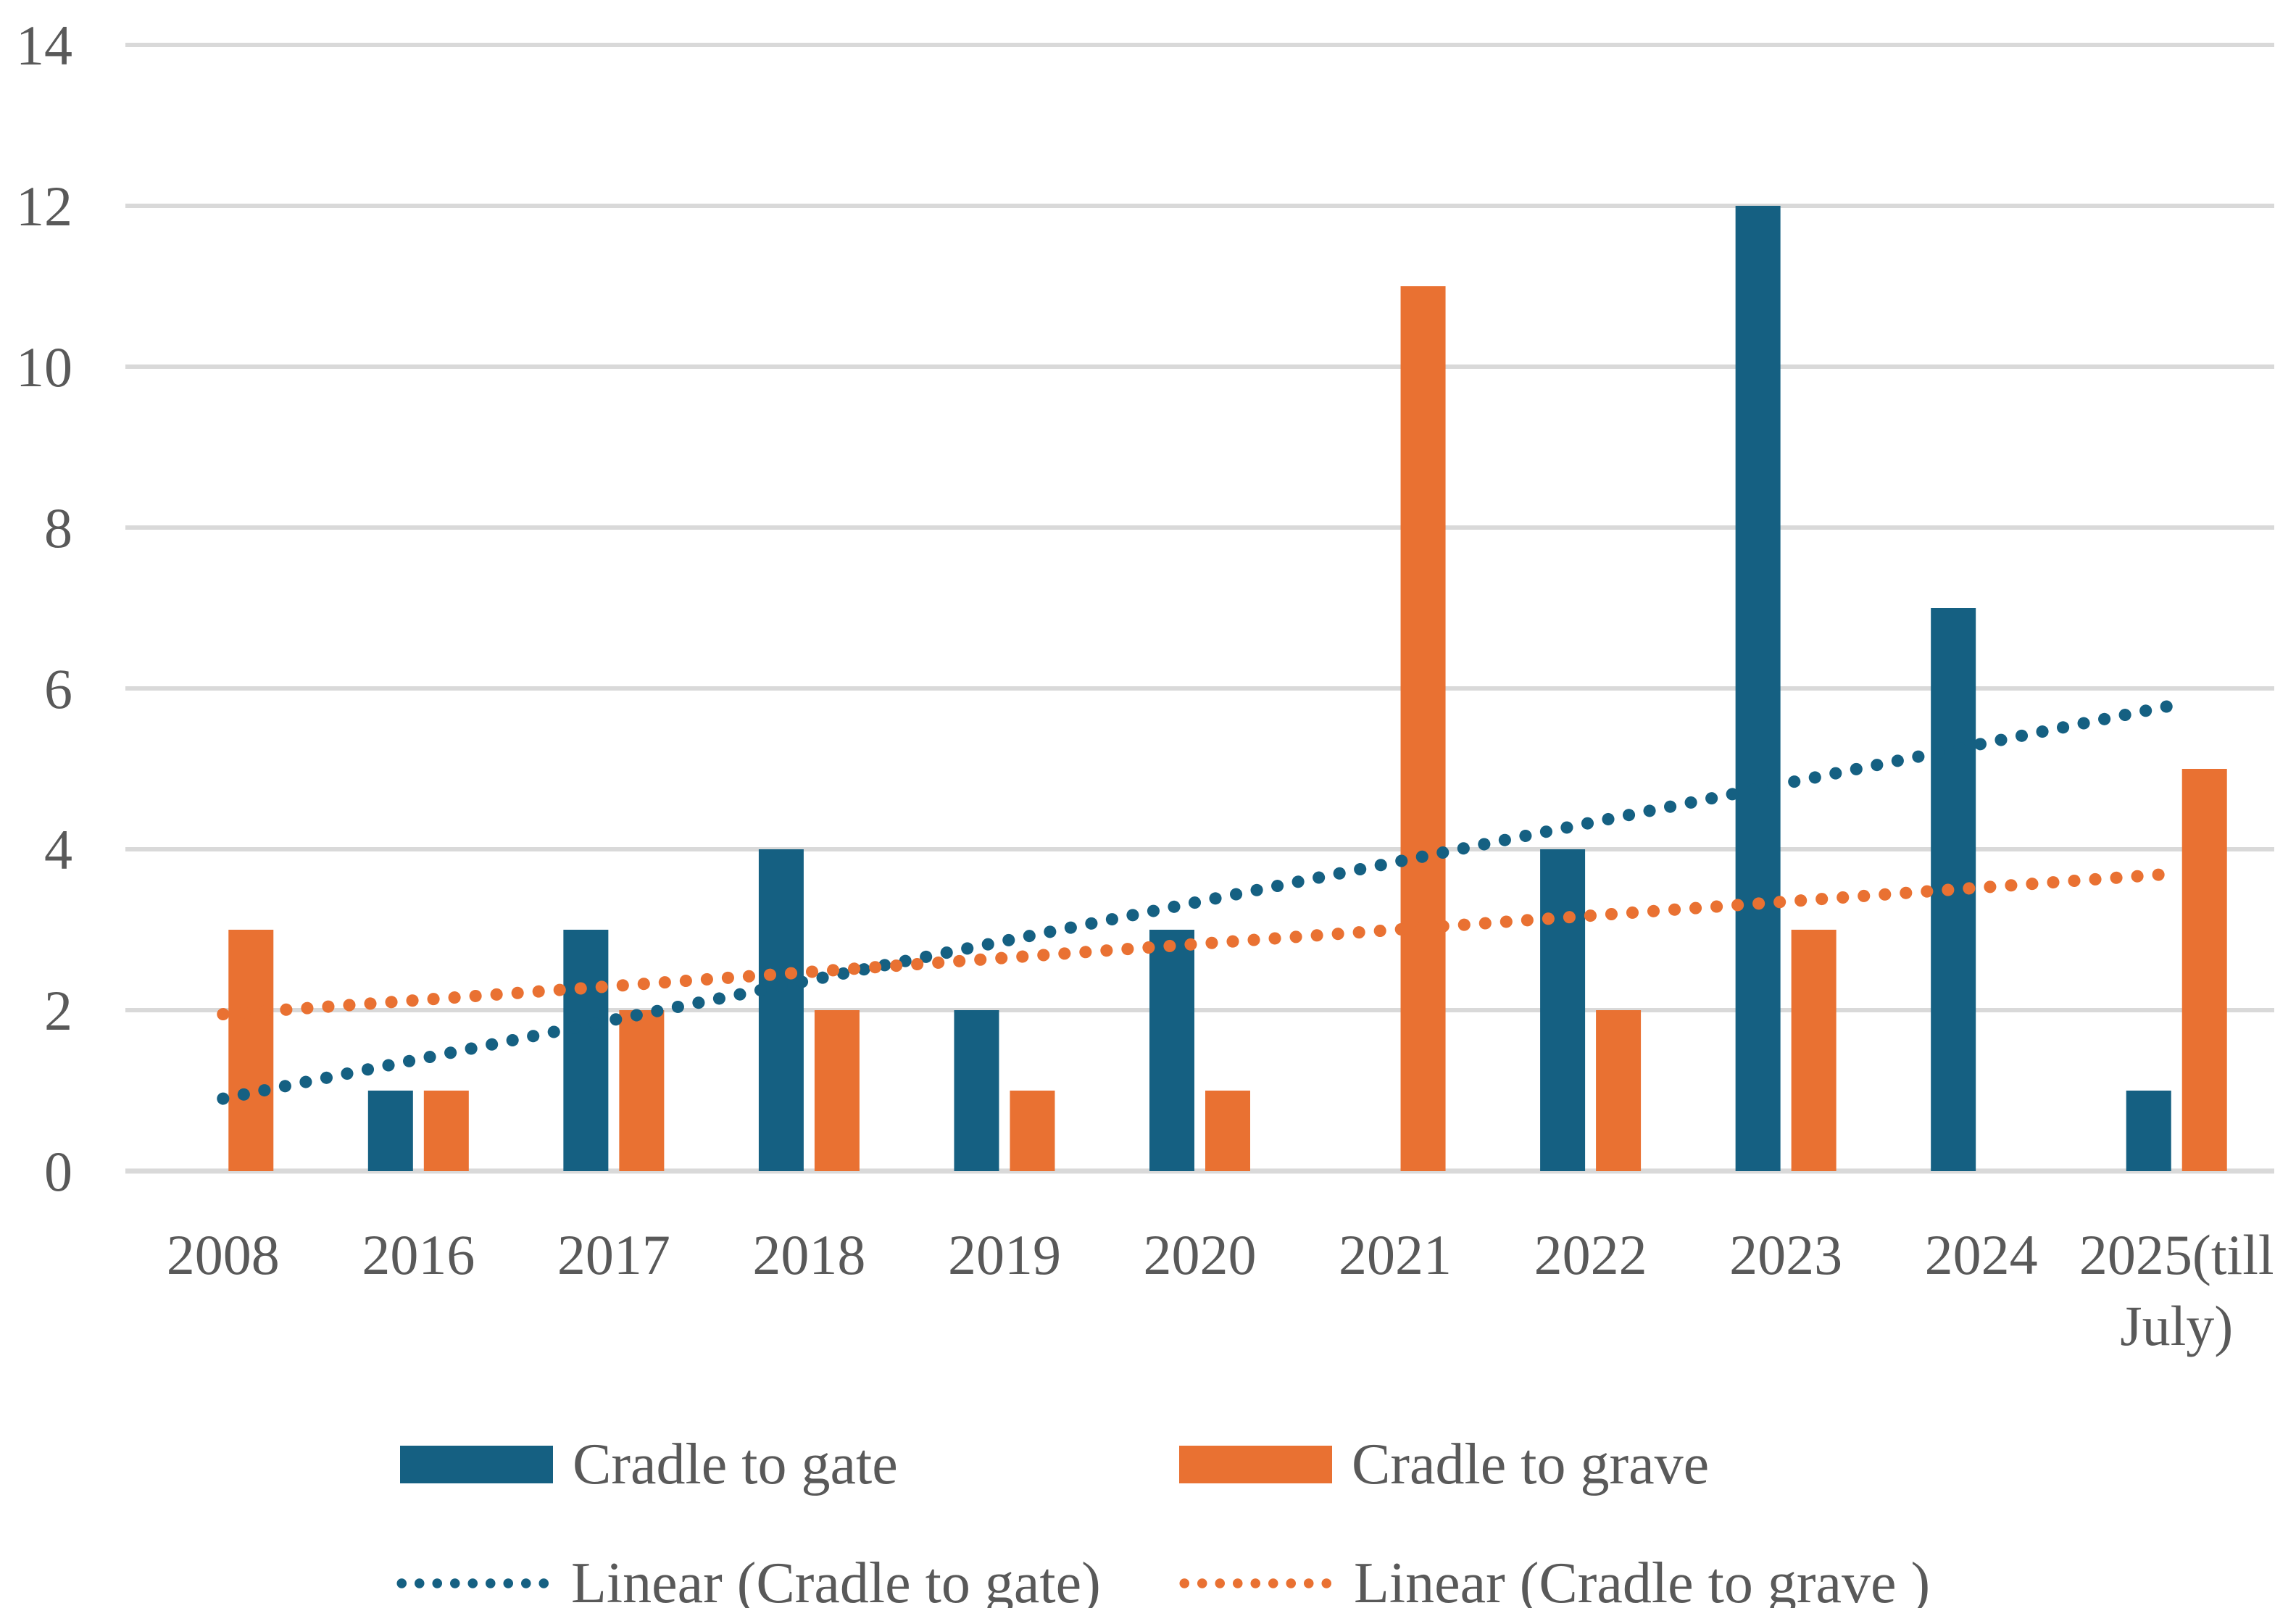 The height and width of the screenshot is (1608, 2296). I want to click on bar-cradle-to-gate-2023, so click(1758, 688).